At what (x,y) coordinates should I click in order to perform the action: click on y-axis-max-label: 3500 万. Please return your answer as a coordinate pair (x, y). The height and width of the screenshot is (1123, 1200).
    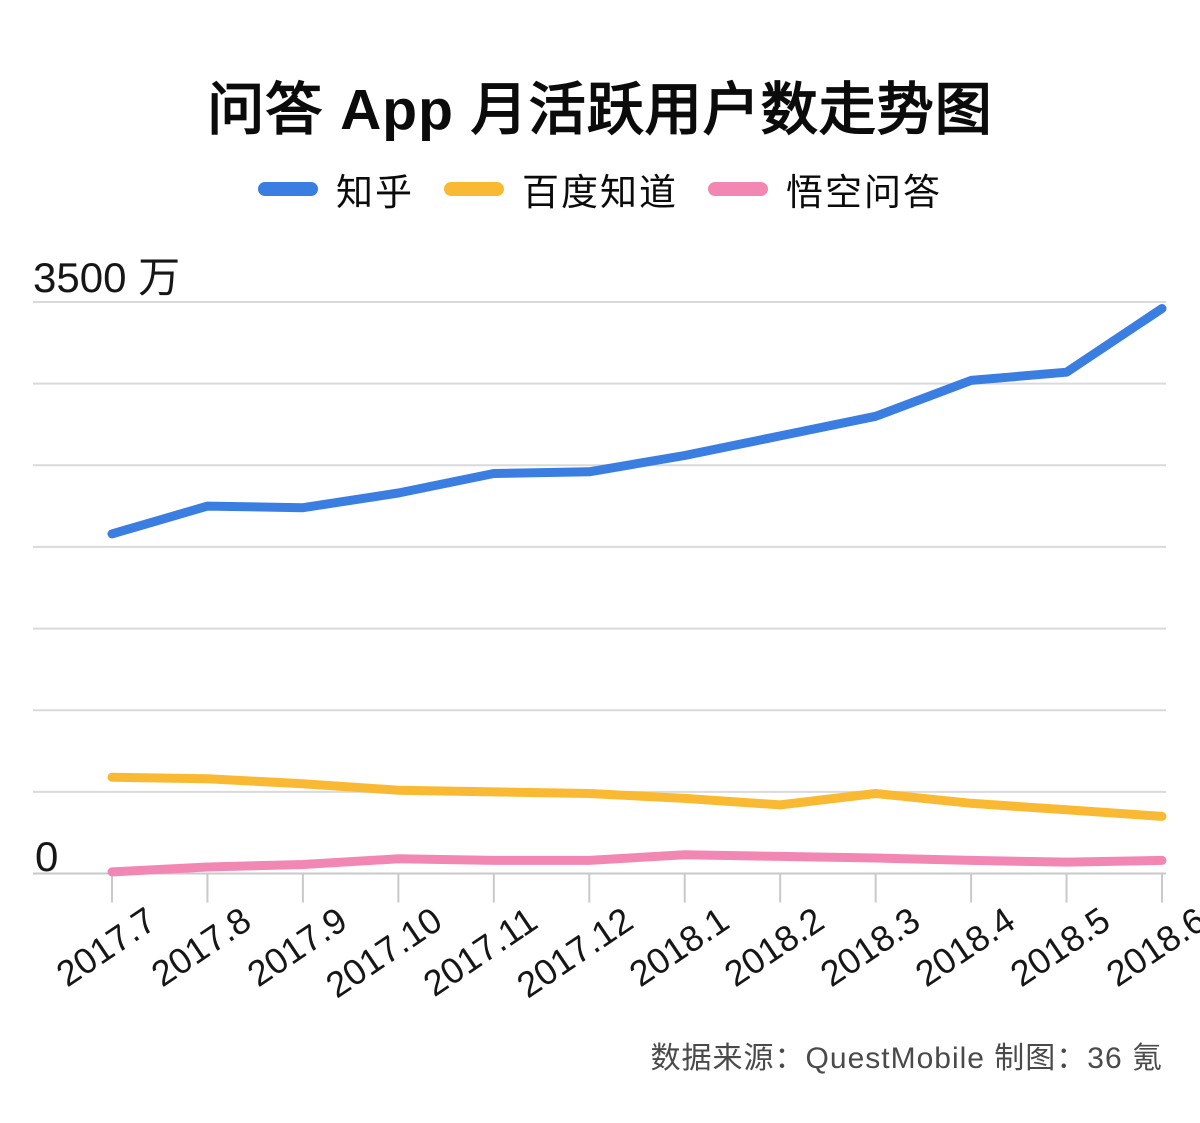
    Looking at the image, I should click on (107, 277).